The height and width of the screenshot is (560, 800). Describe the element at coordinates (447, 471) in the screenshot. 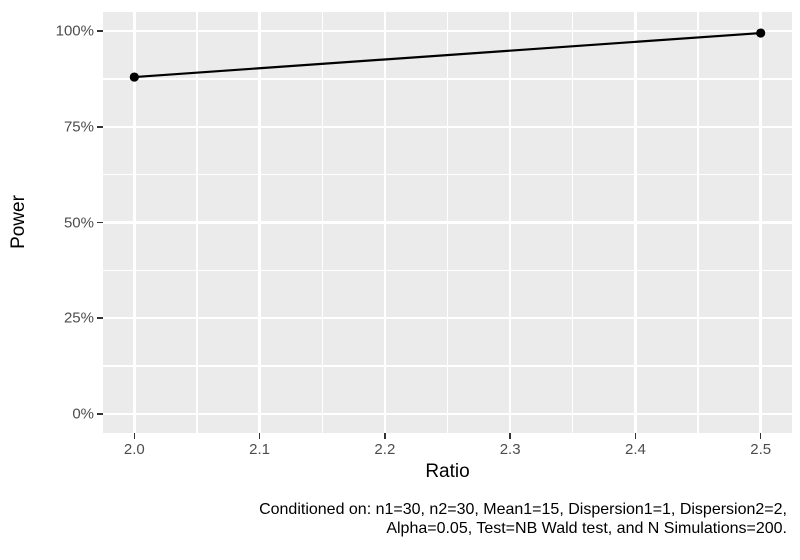

I see `x-axis-title: Ratio` at that location.